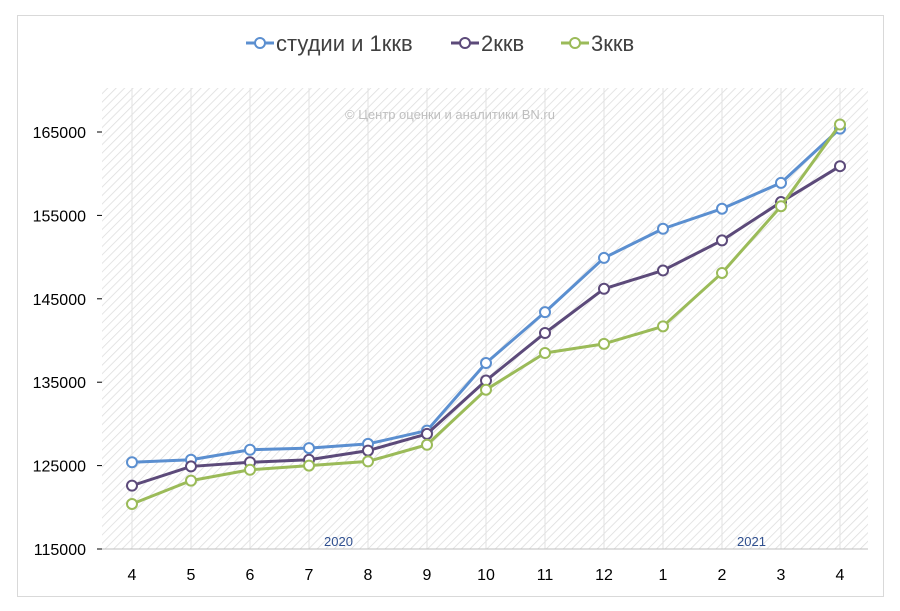  What do you see at coordinates (250, 575) in the screenshot?
I see `x-tick-label: 6` at bounding box center [250, 575].